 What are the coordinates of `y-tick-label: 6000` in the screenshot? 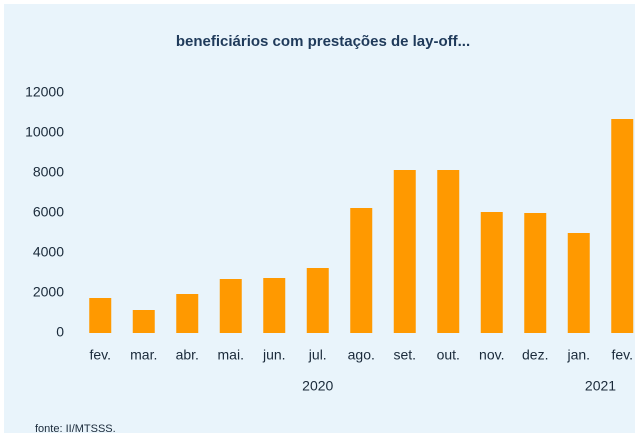 It's located at (48, 212).